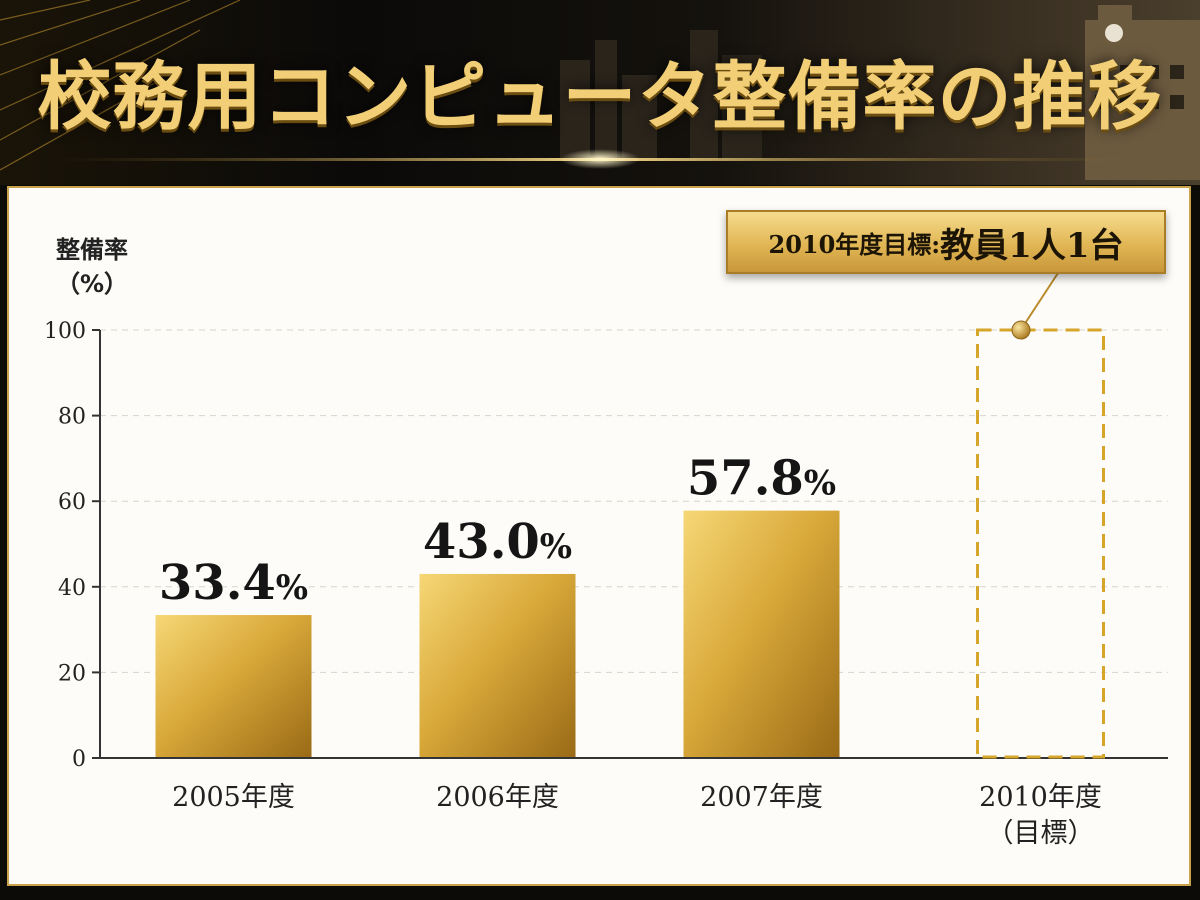 The height and width of the screenshot is (900, 1200). What do you see at coordinates (600, 97) in the screenshot?
I see `chart-title: 校務用コンピュータ整備率の推移` at bounding box center [600, 97].